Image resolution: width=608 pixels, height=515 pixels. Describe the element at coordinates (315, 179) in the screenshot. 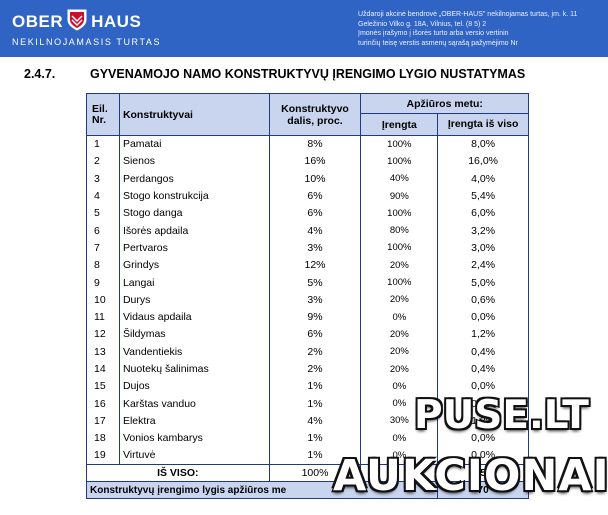

I see `cell-share: 10%` at that location.